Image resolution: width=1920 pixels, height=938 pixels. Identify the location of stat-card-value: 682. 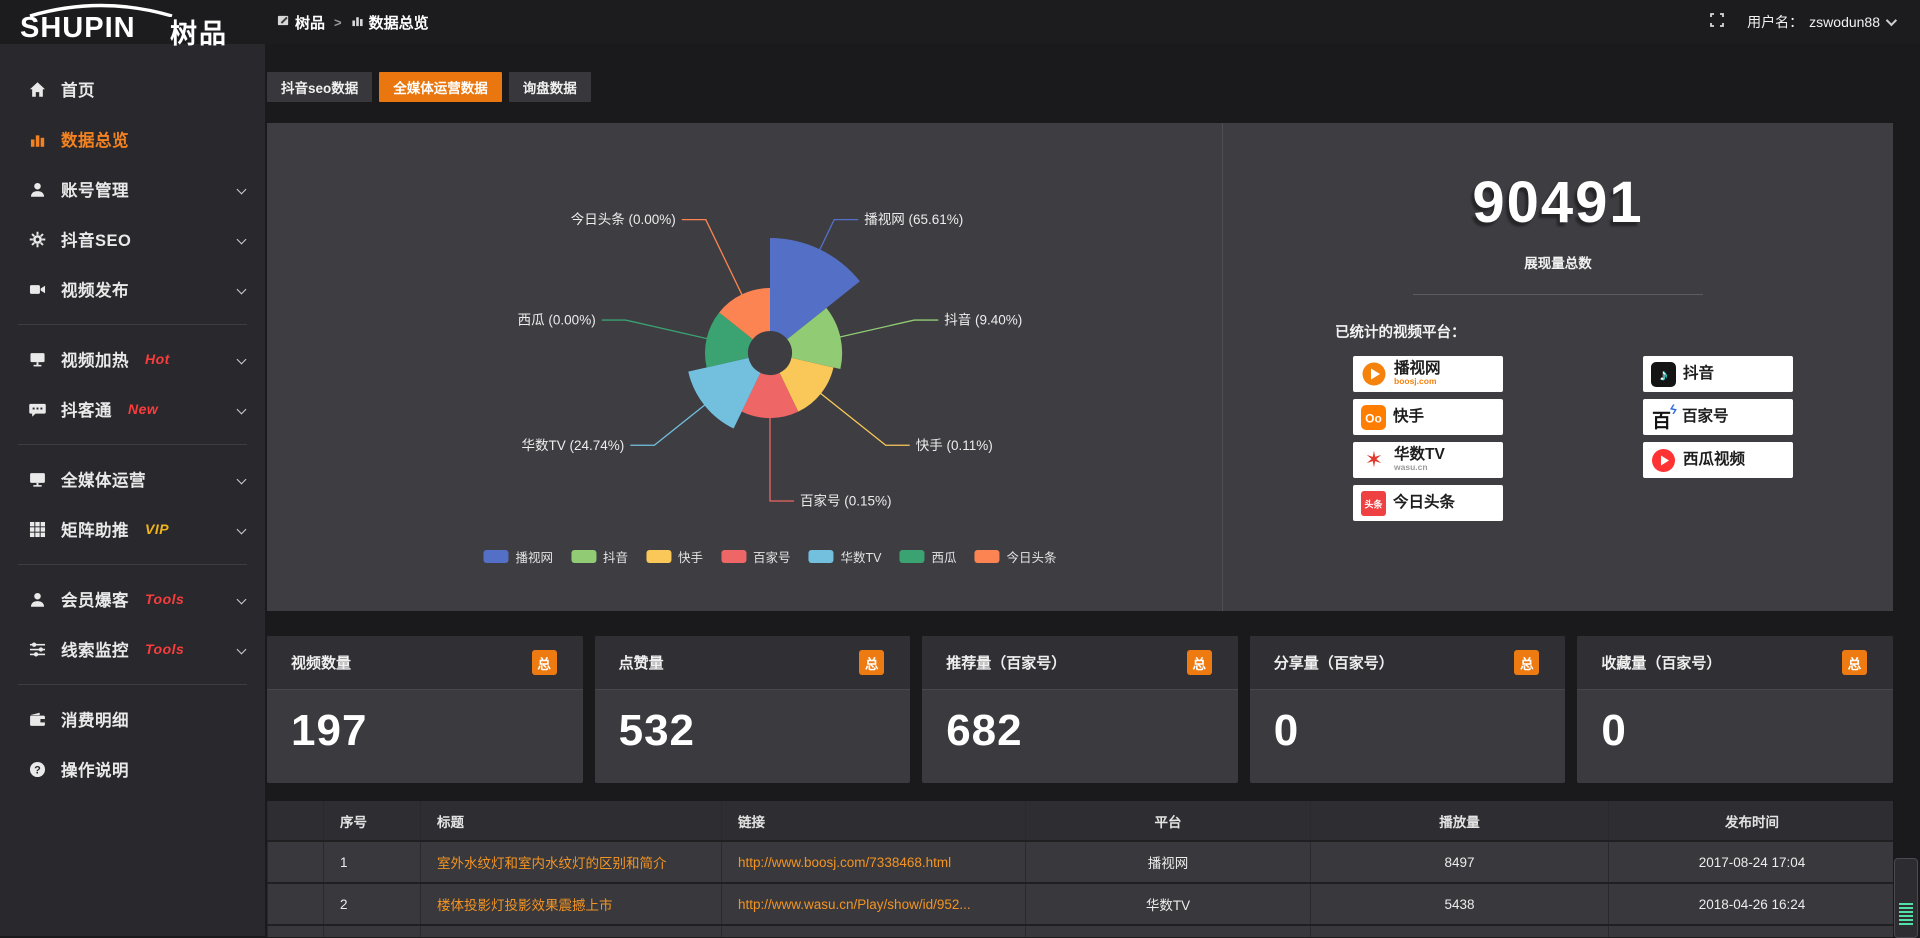
(1080, 723).